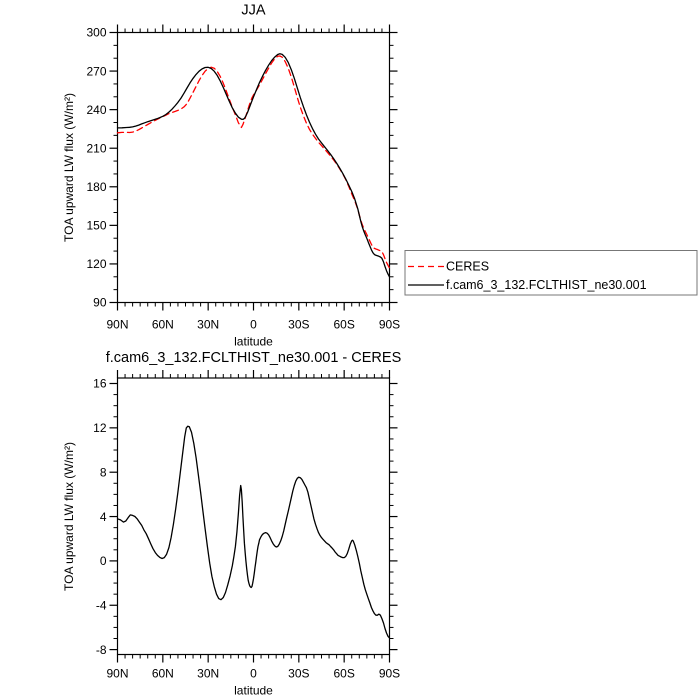  I want to click on y-tick-label: 0, so click(103, 561).